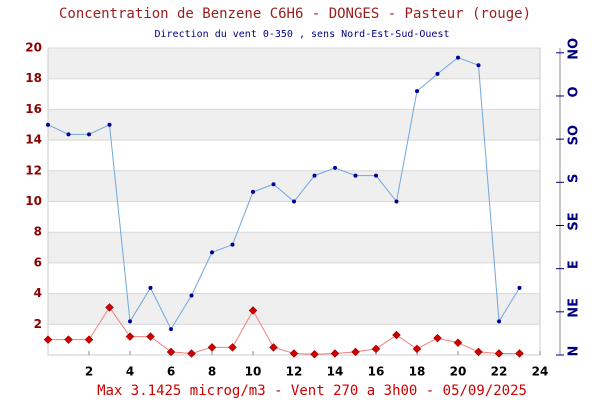 Image resolution: width=600 pixels, height=400 pixels. What do you see at coordinates (574, 91) in the screenshot?
I see `y2-tick-label: O` at bounding box center [574, 91].